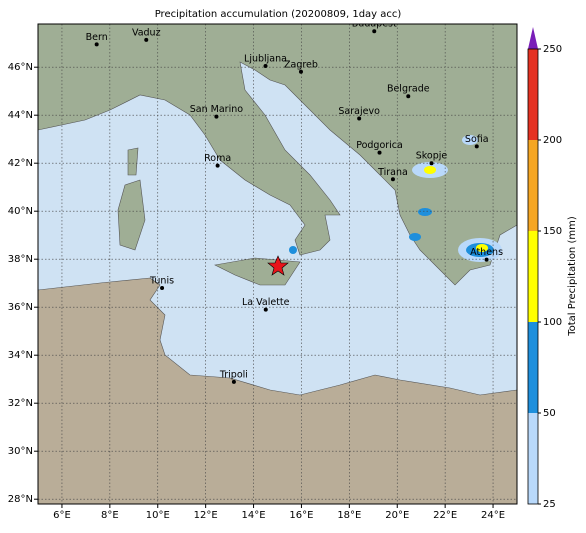 This screenshot has height=533, width=586. What do you see at coordinates (533, 38) in the screenshot?
I see `colorbar-extend` at bounding box center [533, 38].